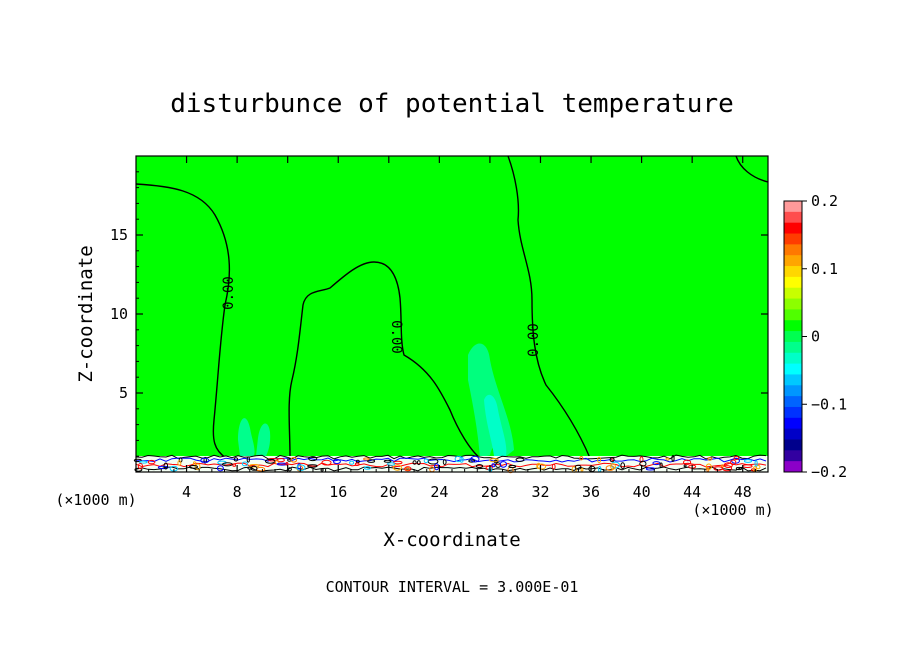 The height and width of the screenshot is (654, 904). What do you see at coordinates (450, 464) in the screenshot?
I see `surface-layer` at bounding box center [450, 464].